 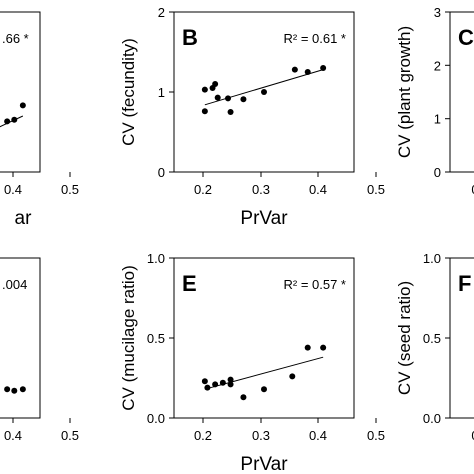 What do you see at coordinates (404, 338) in the screenshot?
I see `y-axis-label: CV (seed ratio)` at bounding box center [404, 338].